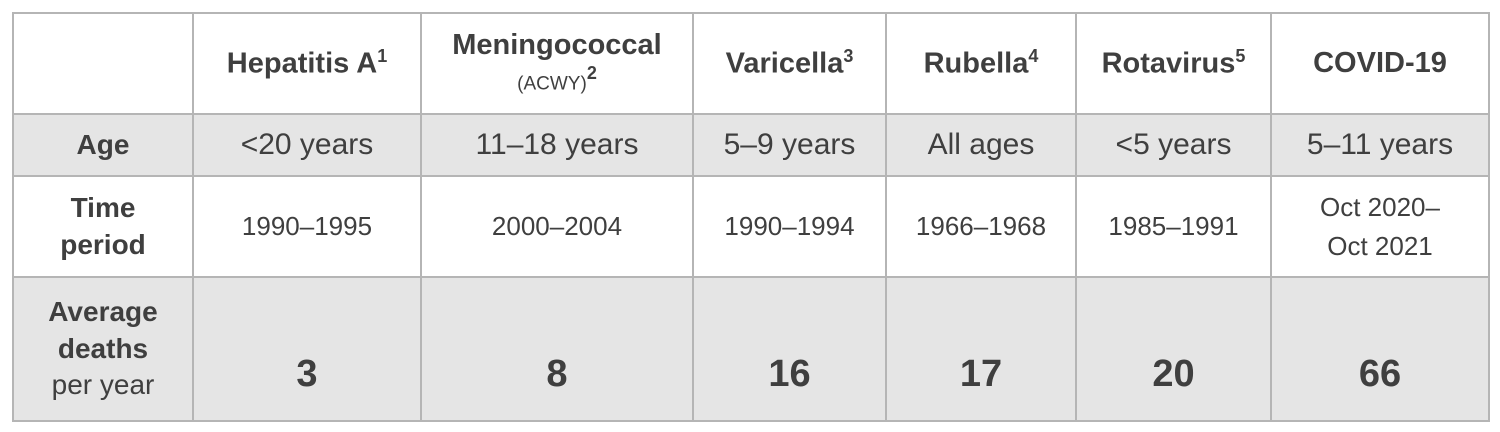 Image resolution: width=1500 pixels, height=432 pixels. What do you see at coordinates (1173, 349) in the screenshot?
I see `cell: 20` at bounding box center [1173, 349].